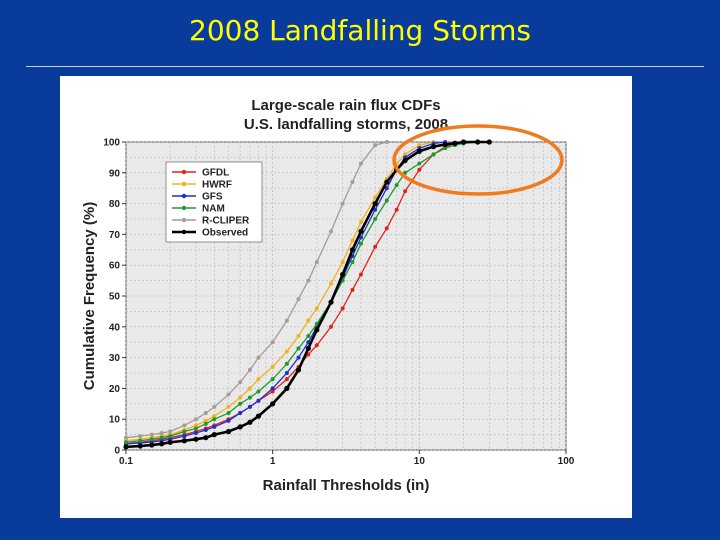  I want to click on x-tick-label: 0.1, so click(126, 461).